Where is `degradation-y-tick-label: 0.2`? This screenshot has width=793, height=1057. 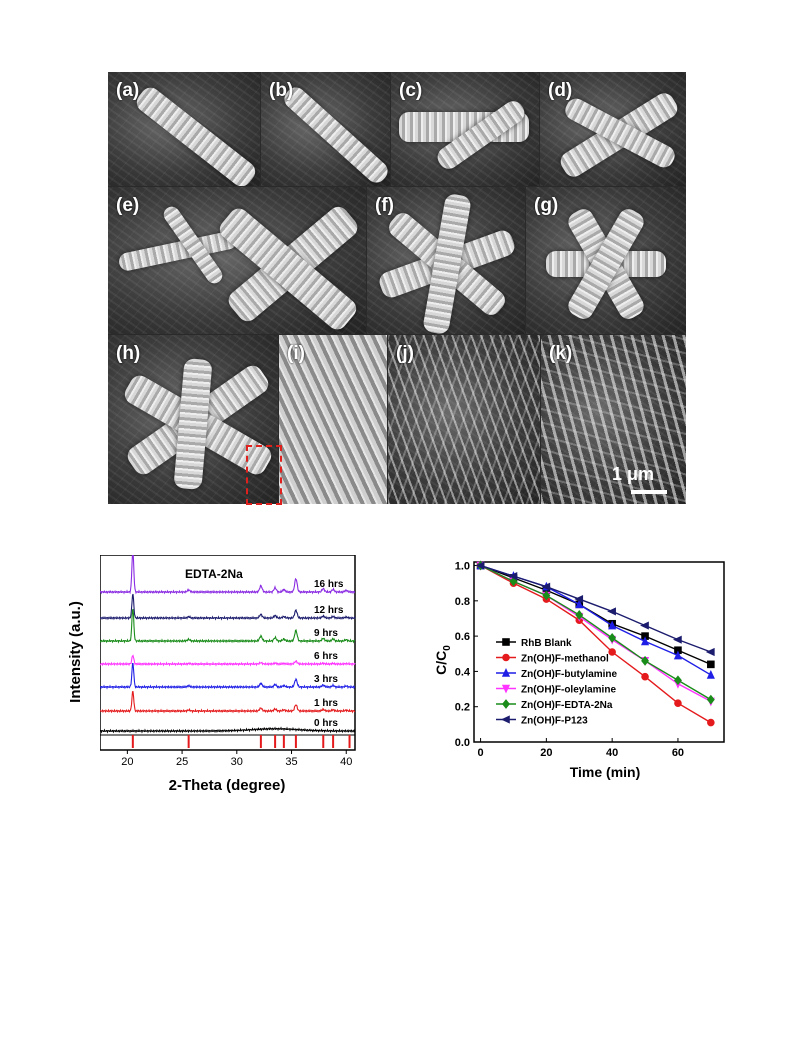
degradation-y-tick-label: 0.2 is located at coordinates (462, 708).